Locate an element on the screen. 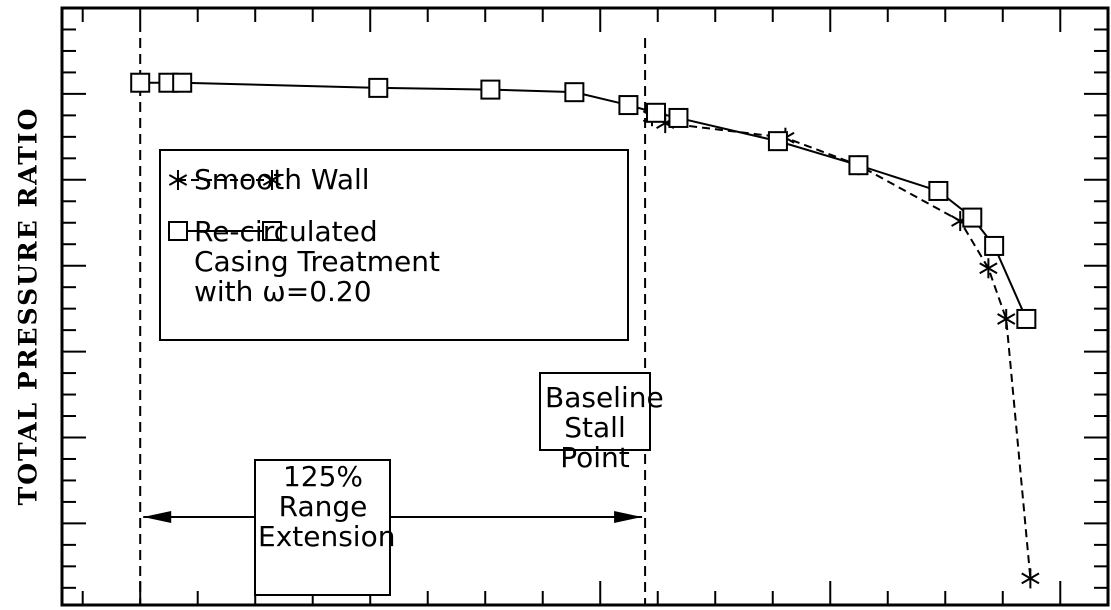 The height and width of the screenshot is (610, 1111). legend-label: Smooth Wall is located at coordinates (282, 179).